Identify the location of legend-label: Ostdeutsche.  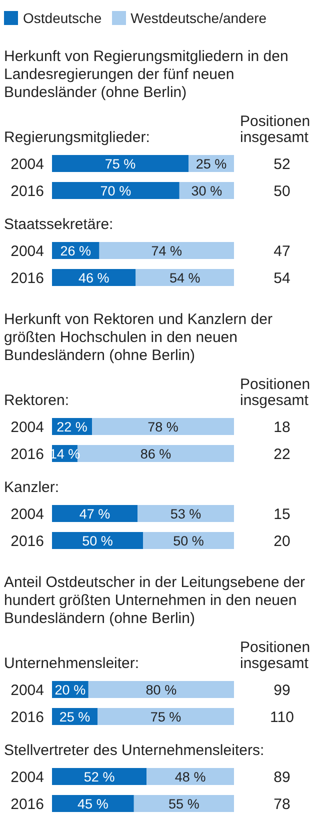
(62, 18).